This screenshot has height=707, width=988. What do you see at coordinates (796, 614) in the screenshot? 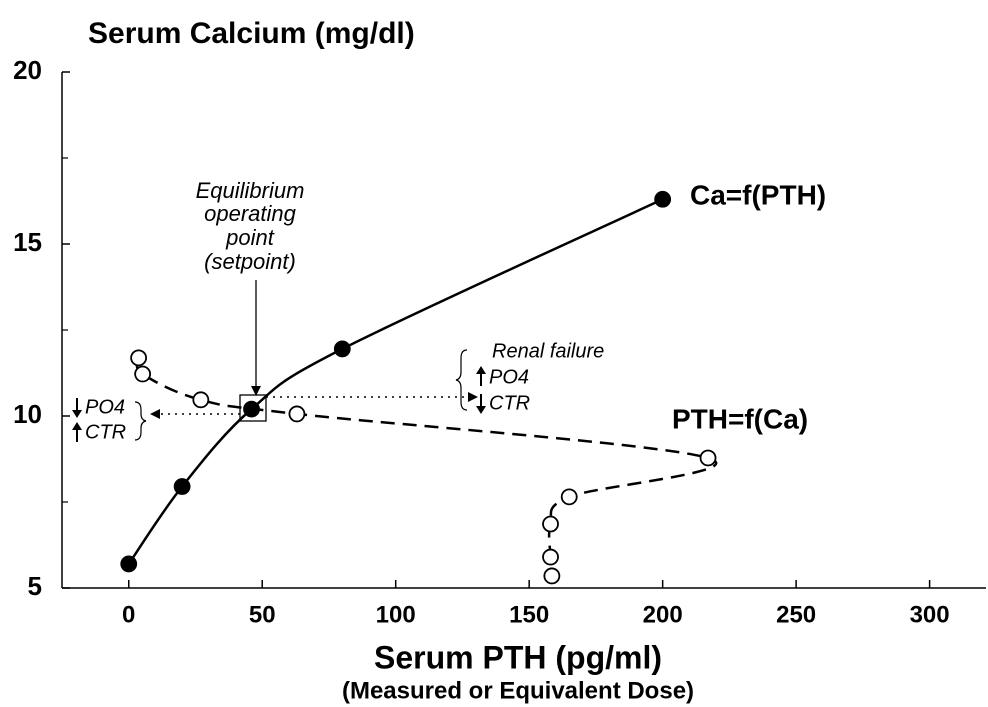
I see `x-tick-label: 250` at bounding box center [796, 614].